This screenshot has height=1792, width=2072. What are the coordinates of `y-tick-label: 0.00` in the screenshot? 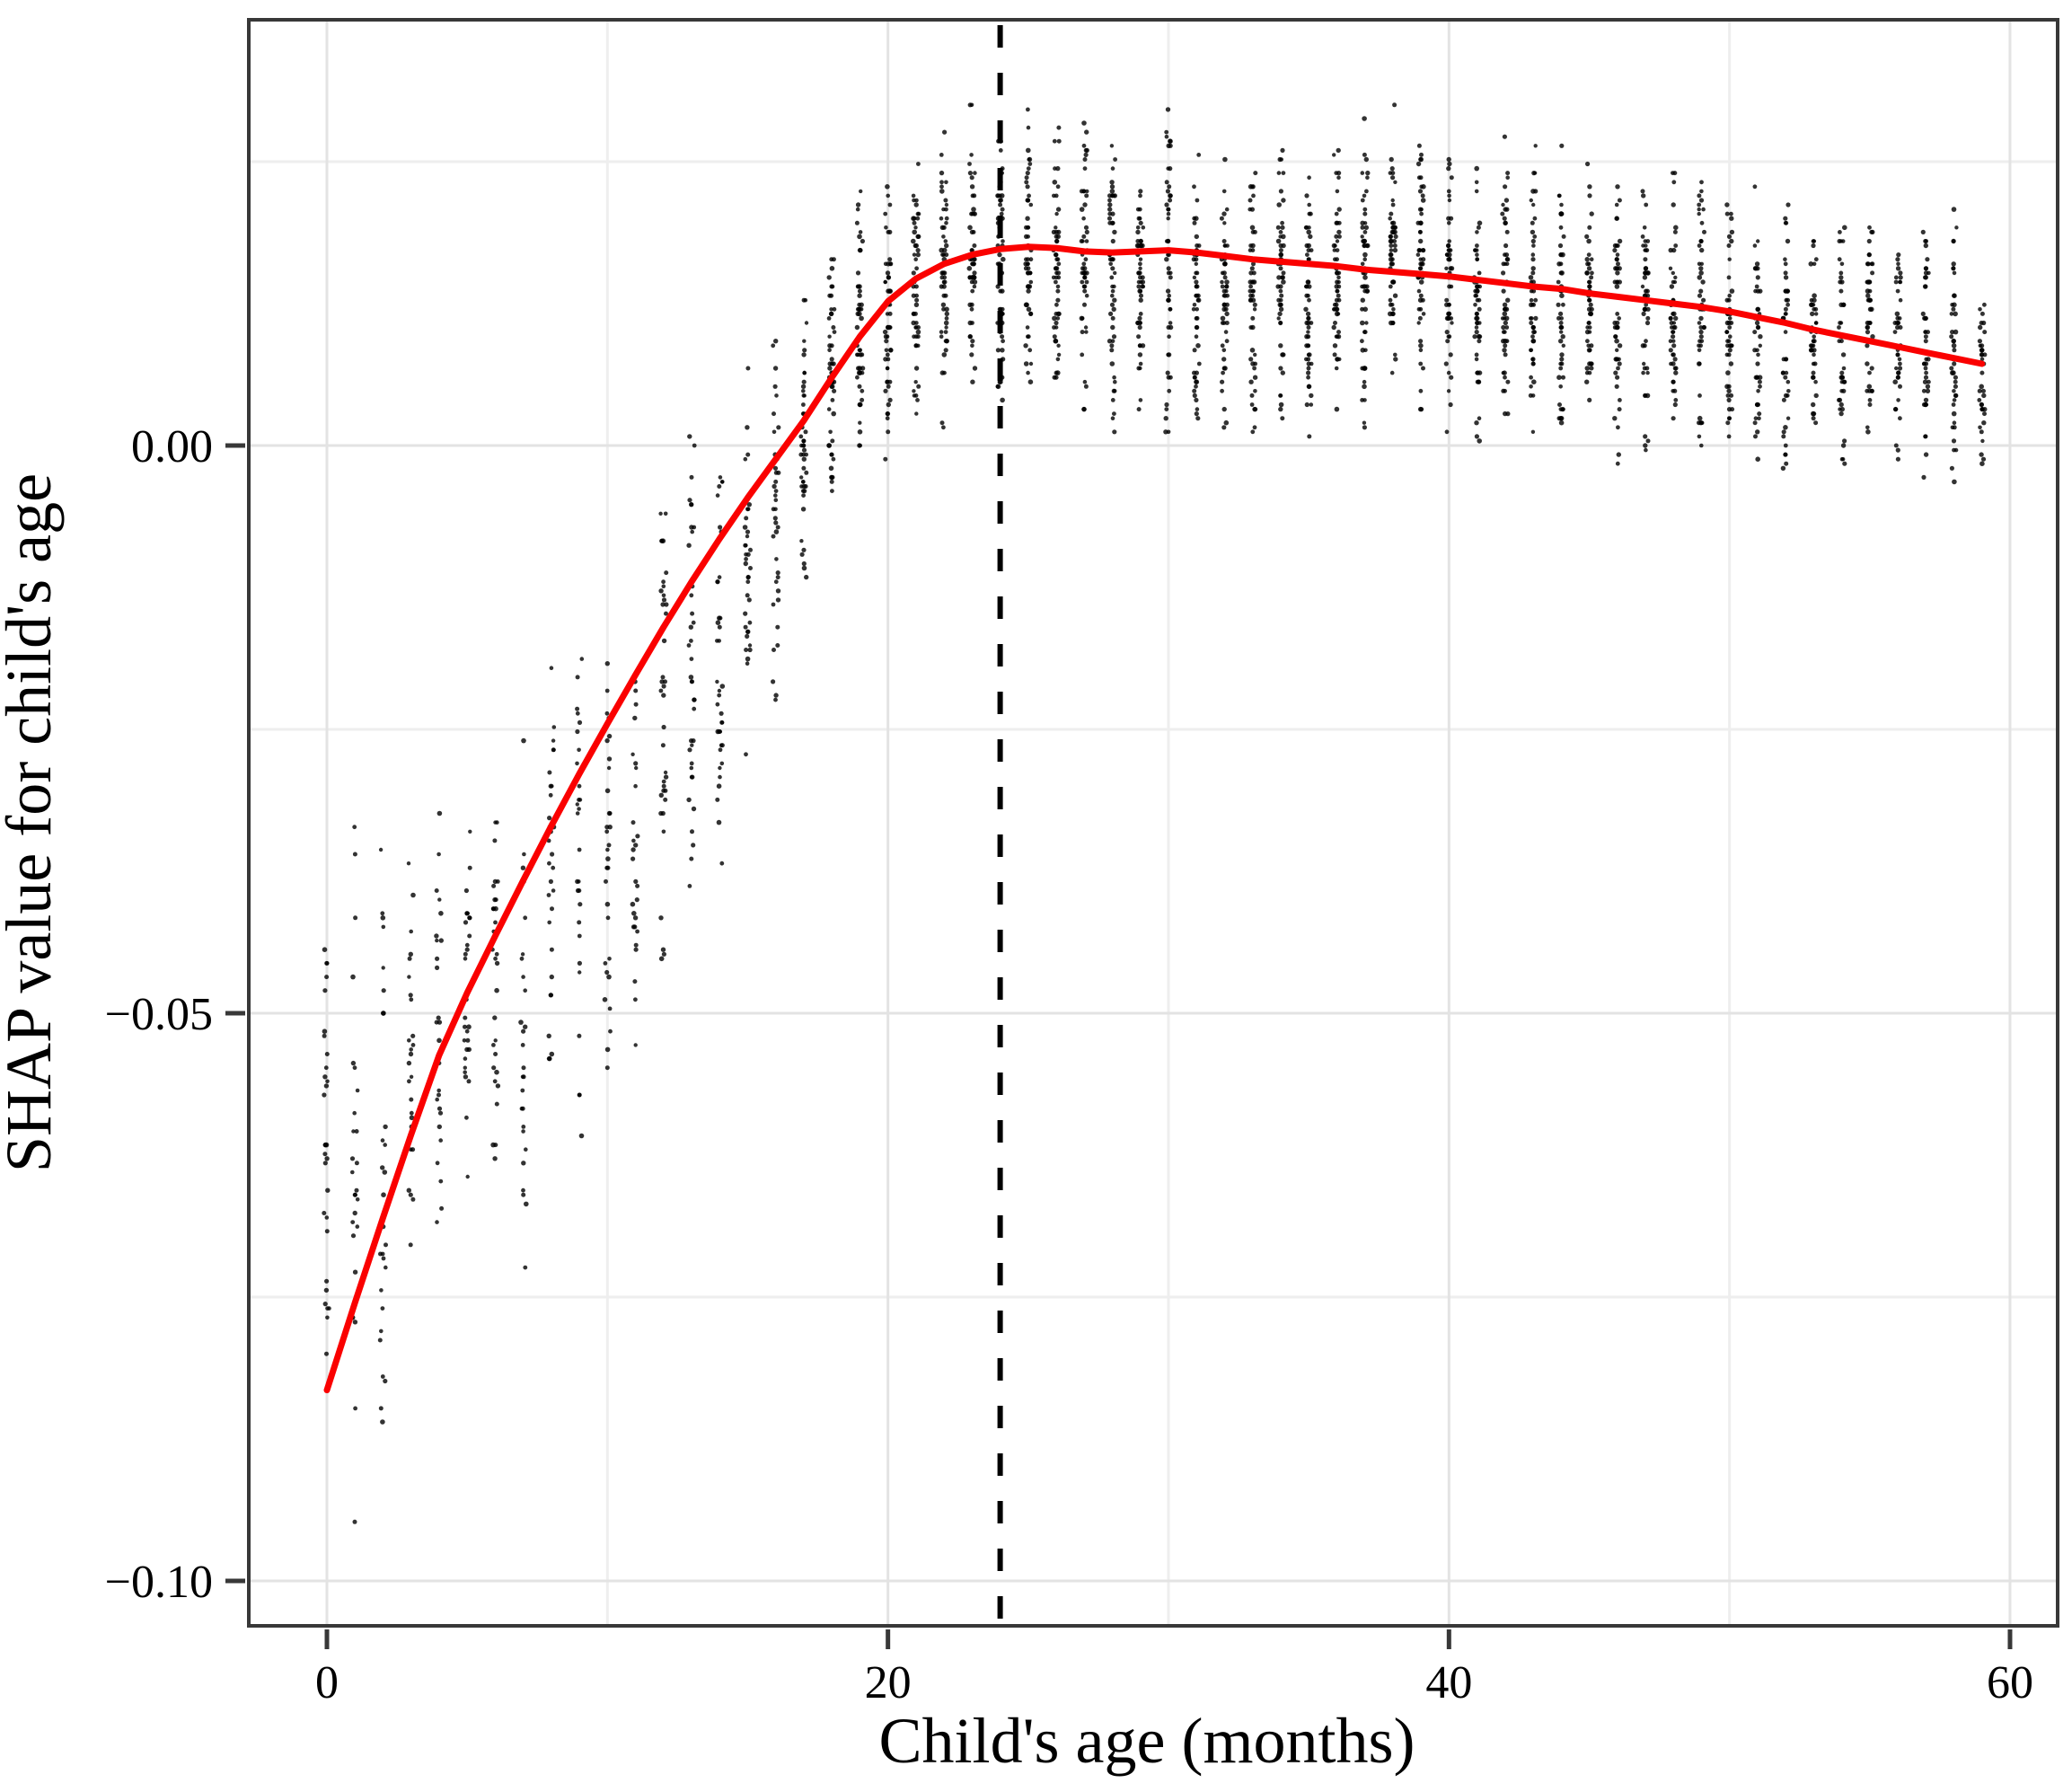 It's located at (172, 446).